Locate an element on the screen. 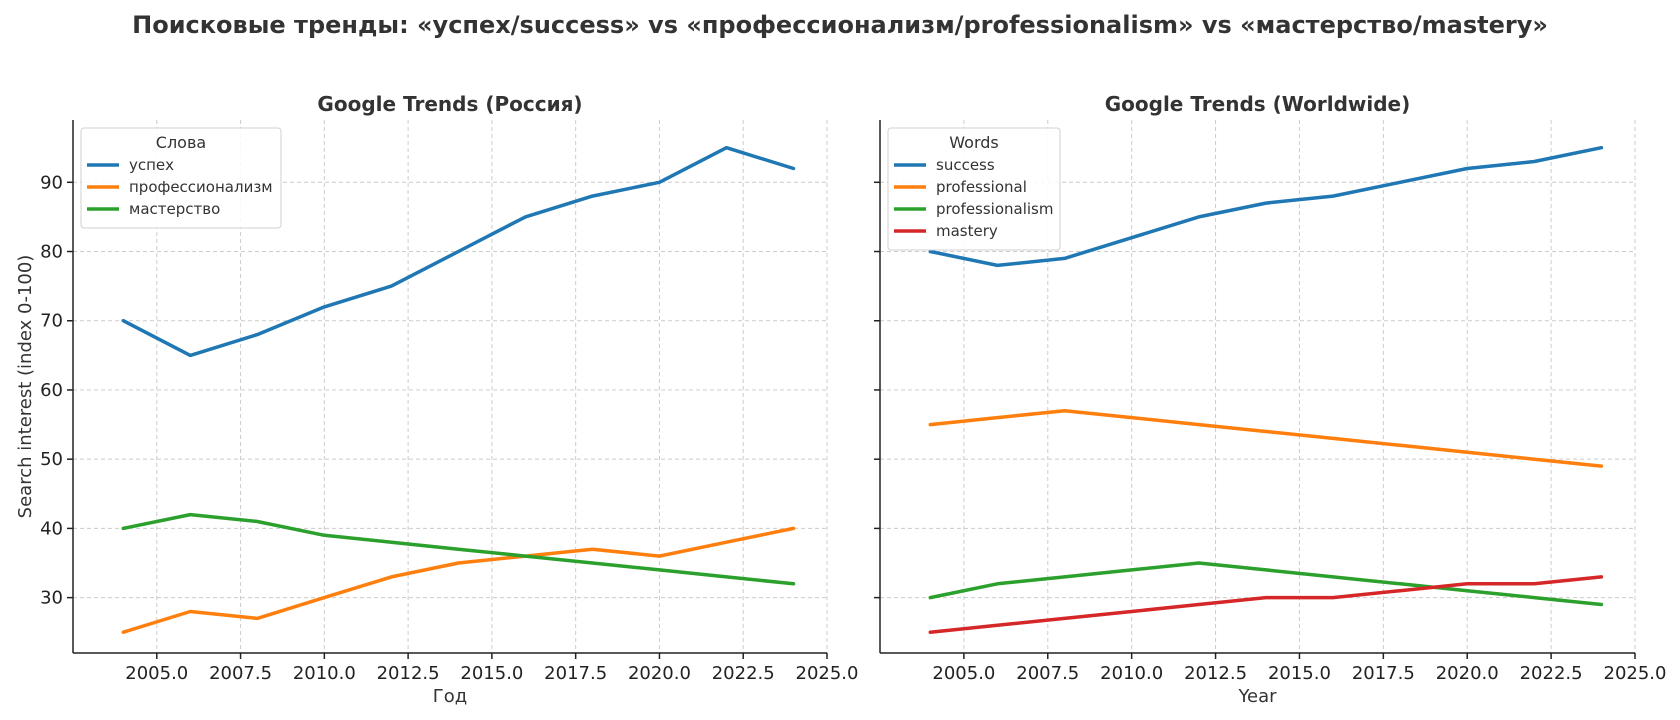 The image size is (1680, 720). y-axis-label: Search interest (index 0-100) is located at coordinates (25, 387).